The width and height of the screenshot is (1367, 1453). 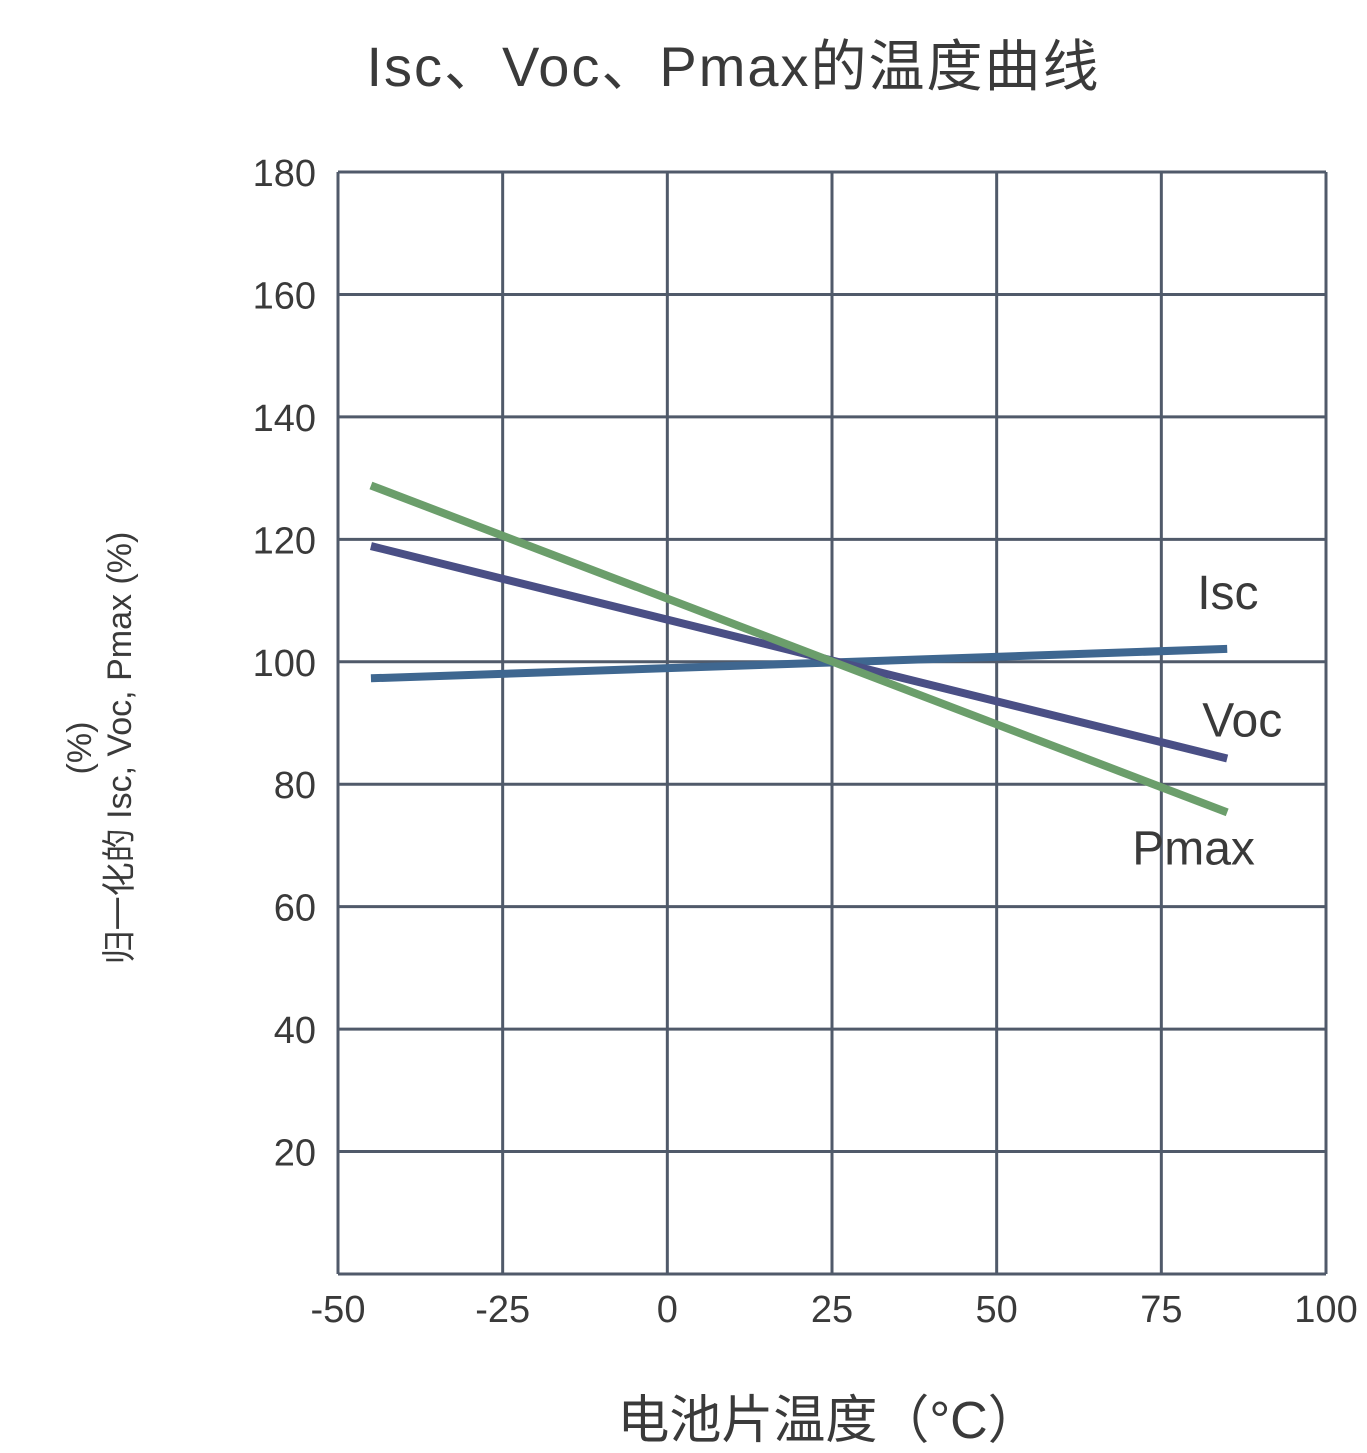 What do you see at coordinates (284, 296) in the screenshot?
I see `y-tick-label: 160` at bounding box center [284, 296].